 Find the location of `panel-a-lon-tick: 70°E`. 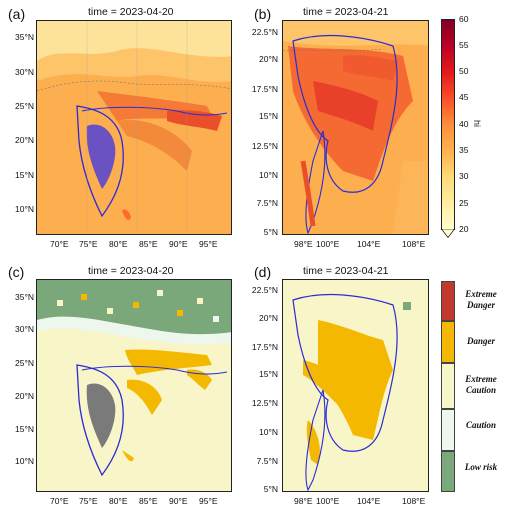

panel-a-lon-tick: 70°E is located at coordinates (59, 244).